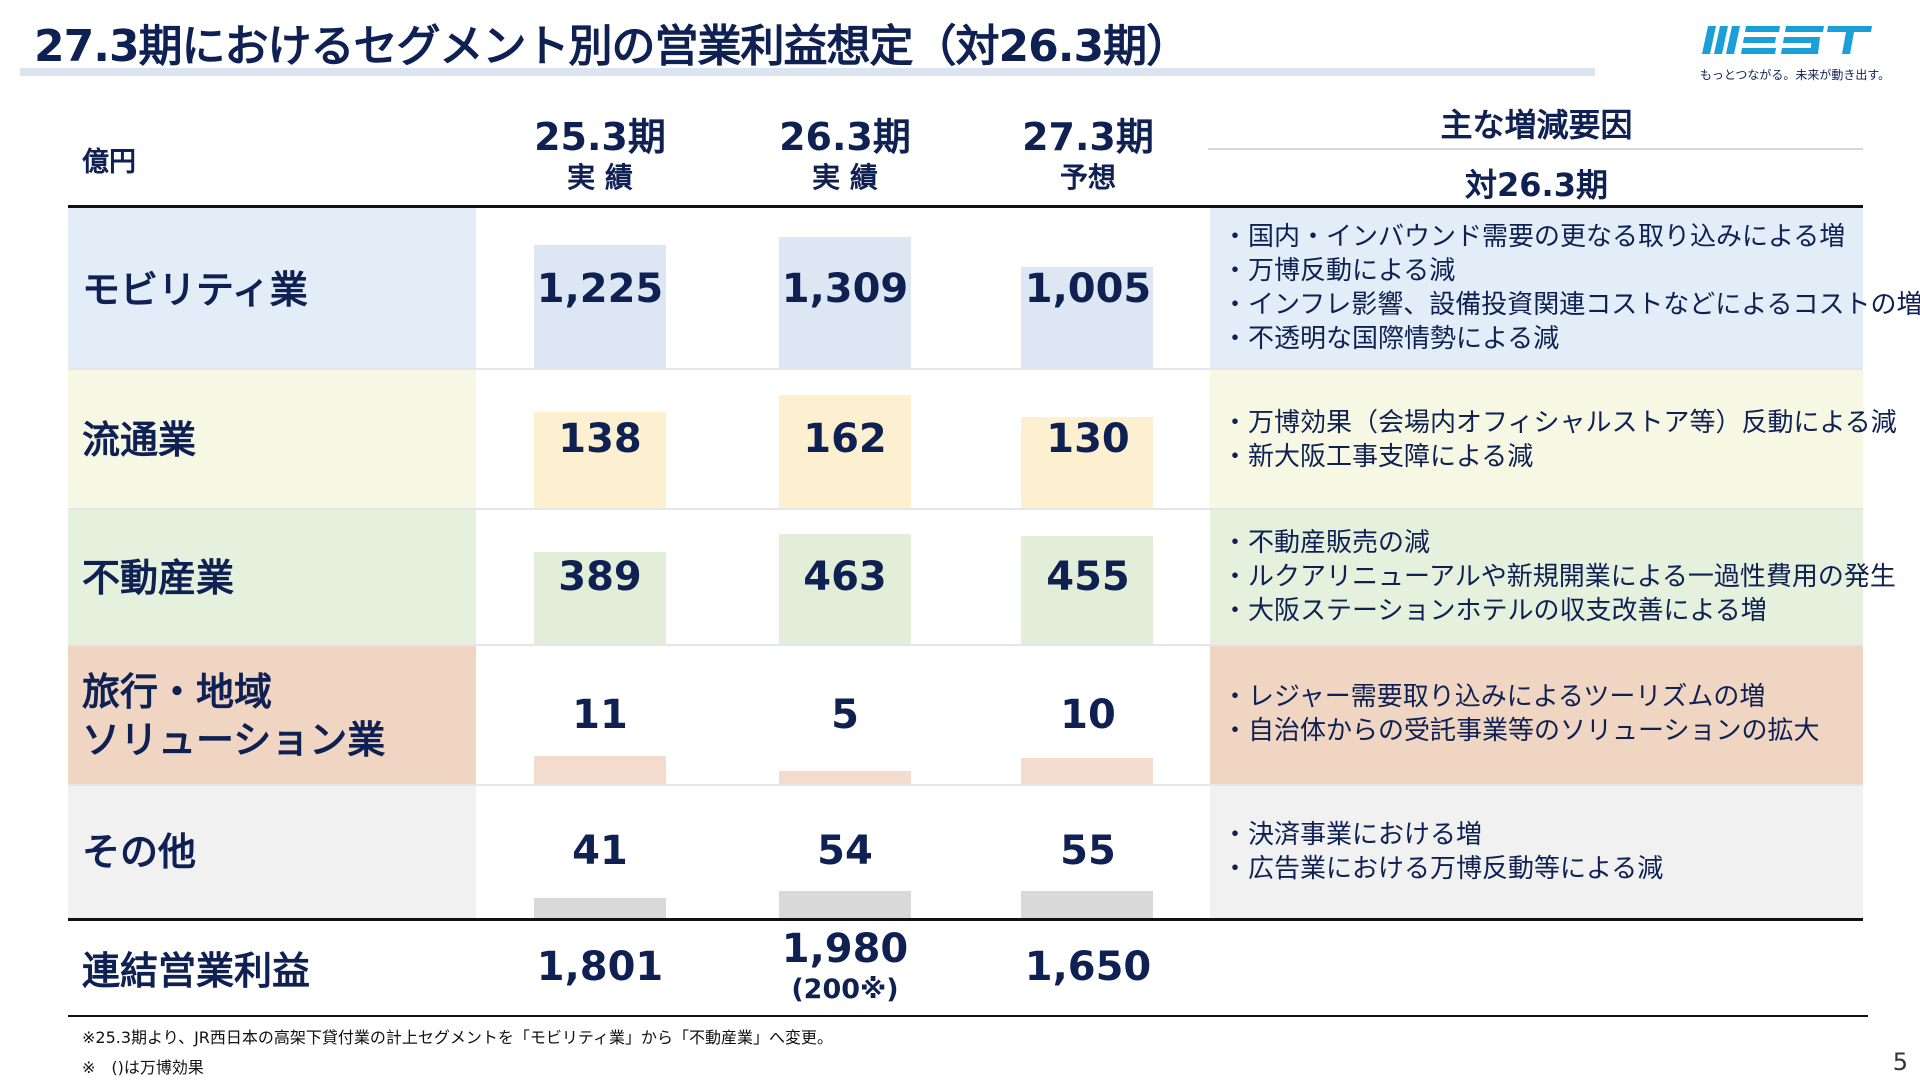  I want to click on row-band-real-estate, so click(272, 577).